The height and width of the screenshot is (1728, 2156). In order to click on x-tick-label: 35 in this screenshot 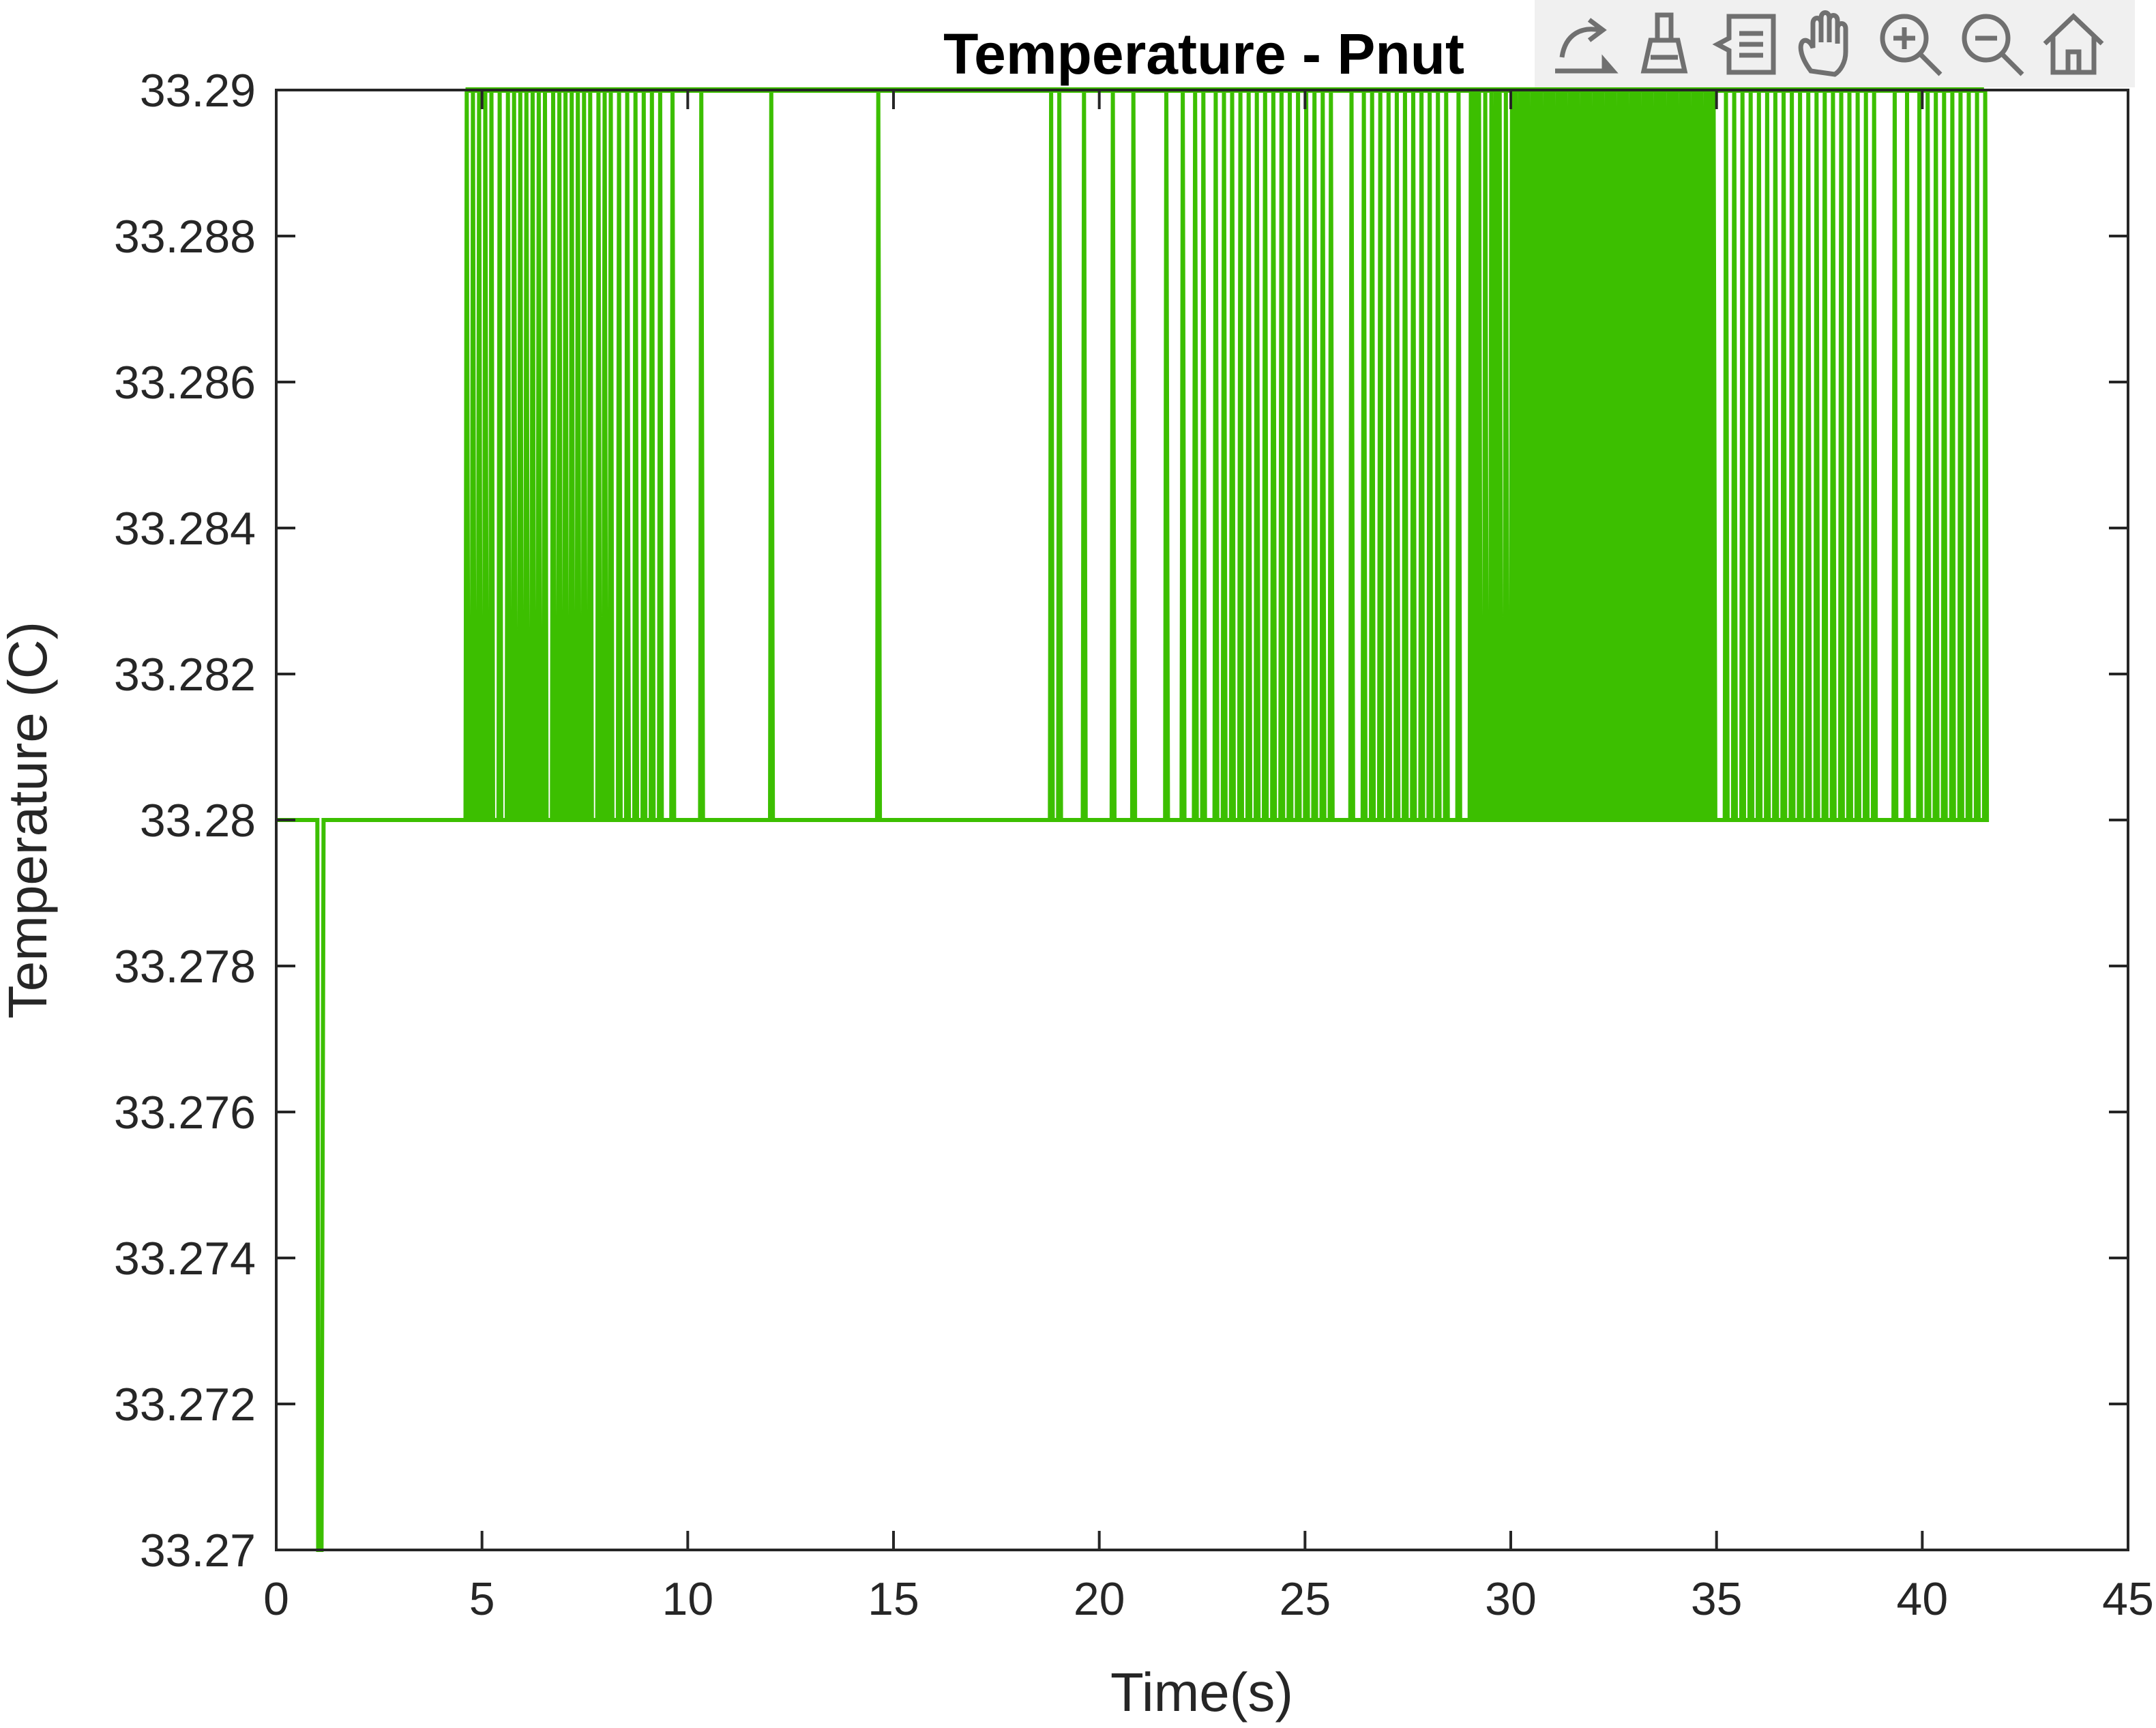, I will do `click(1717, 1599)`.